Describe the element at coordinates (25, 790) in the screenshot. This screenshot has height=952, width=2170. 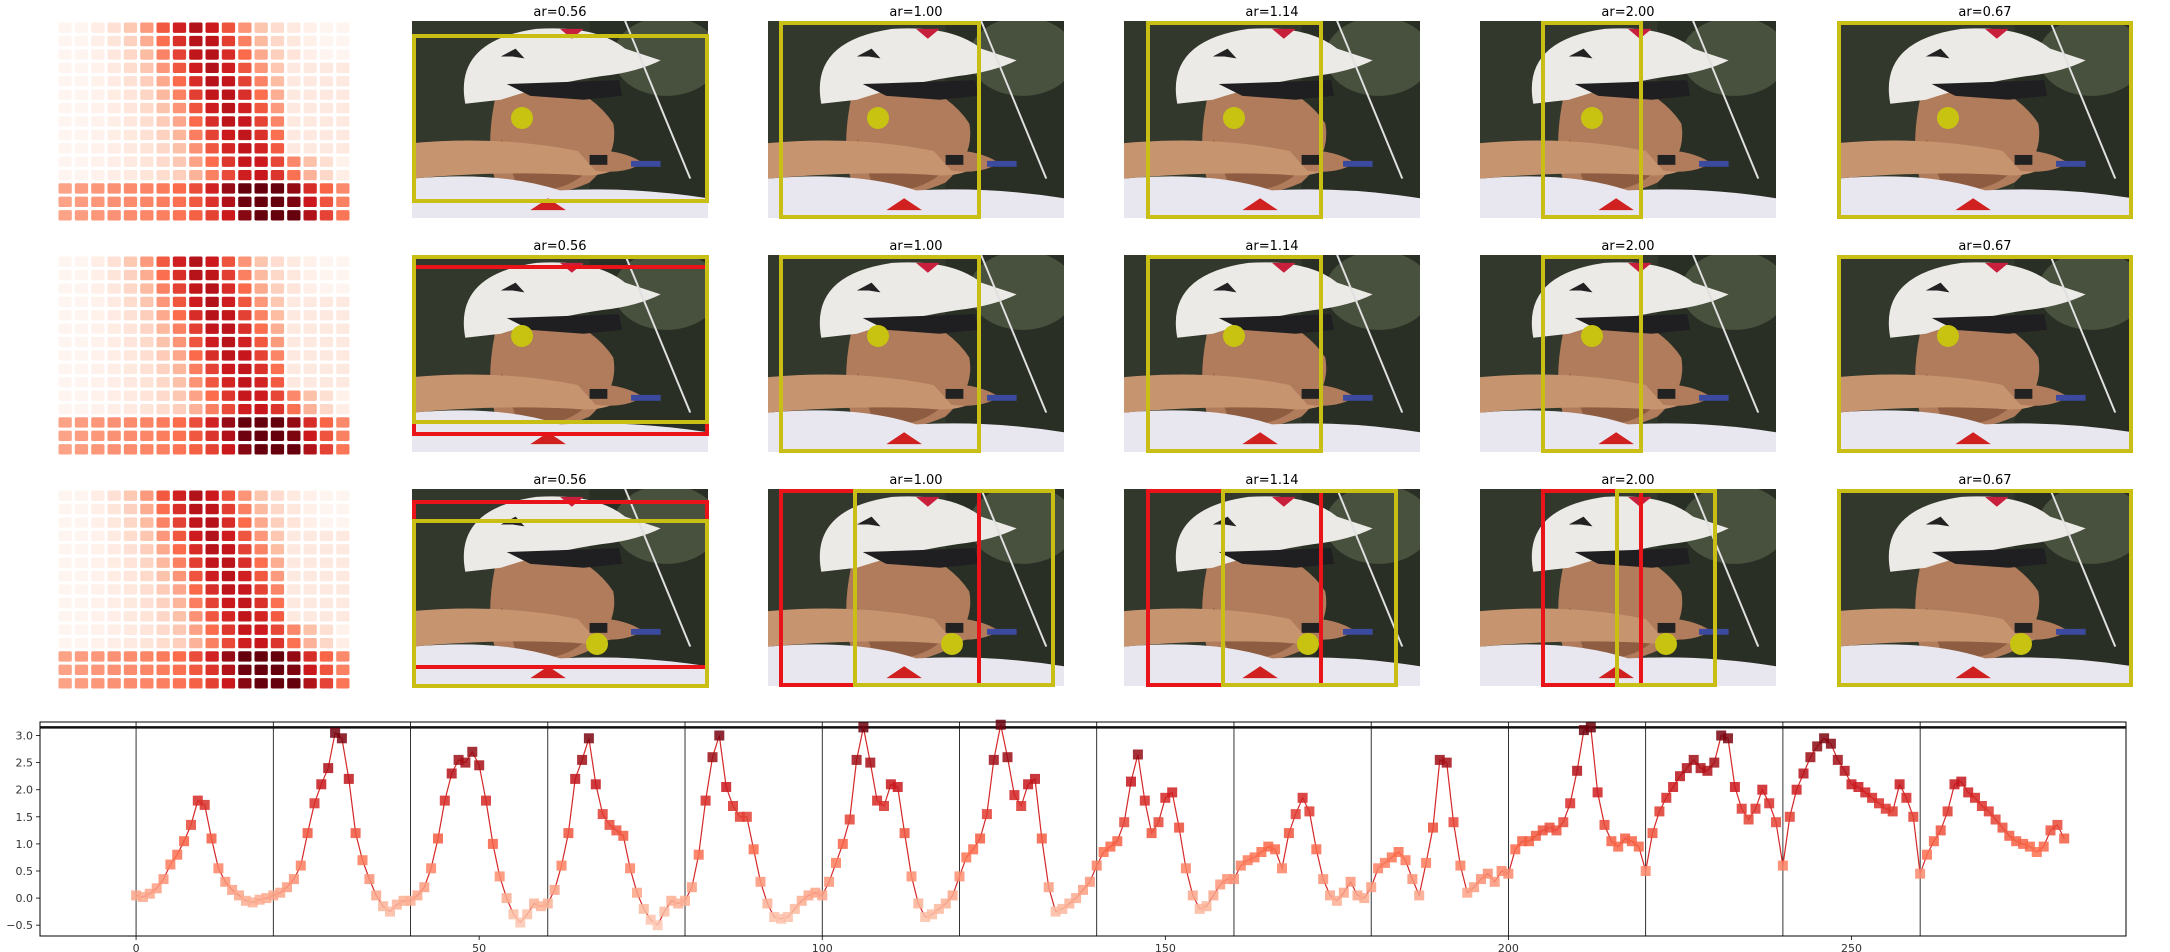
I see `y-tick-label: 2.0` at that location.